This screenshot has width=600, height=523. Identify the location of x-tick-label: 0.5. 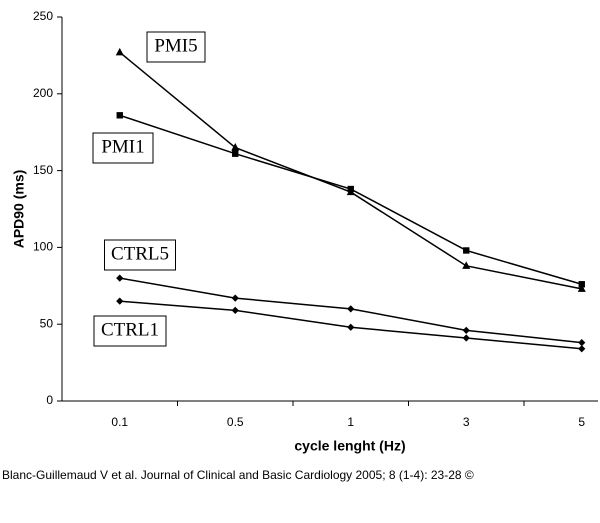
(235, 422).